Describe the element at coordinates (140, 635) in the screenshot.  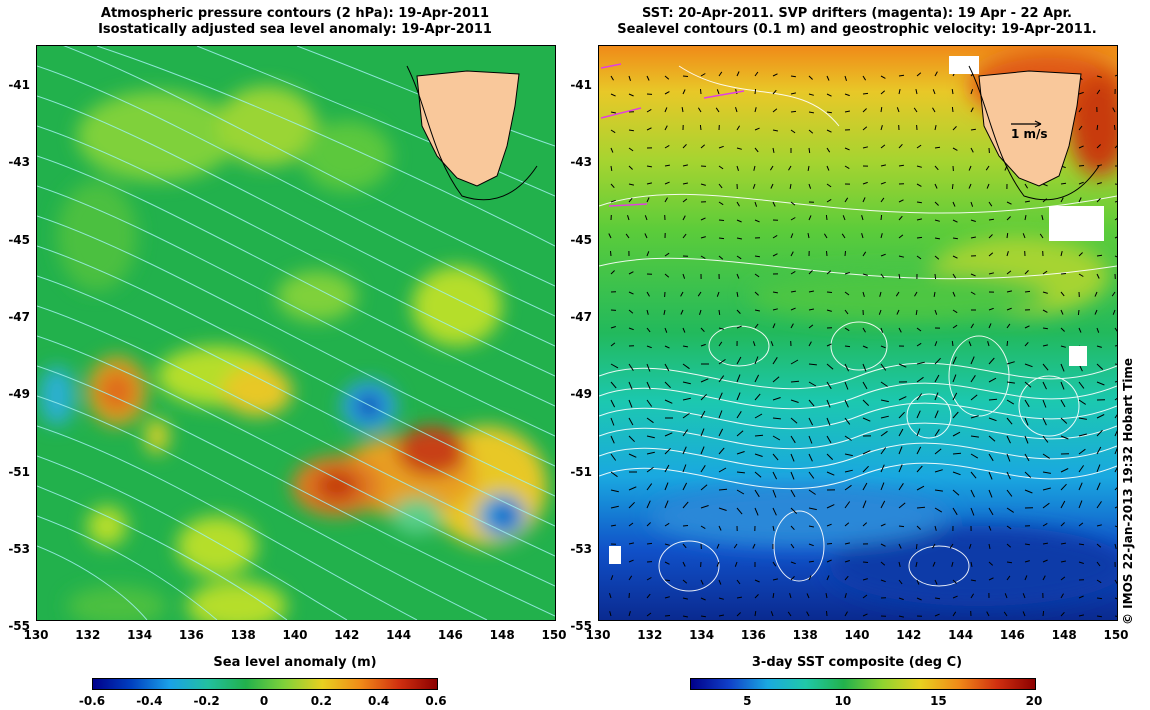
I see `x-tick-label: 134` at that location.